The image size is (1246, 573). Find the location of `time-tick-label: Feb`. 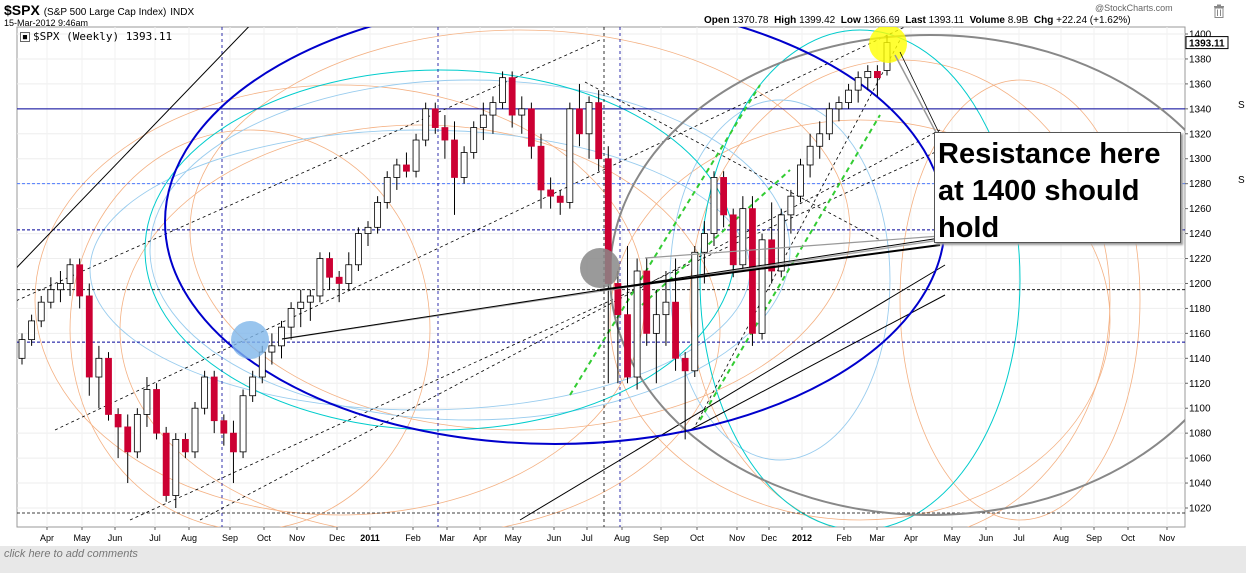

time-tick-label: Feb is located at coordinates (844, 538).